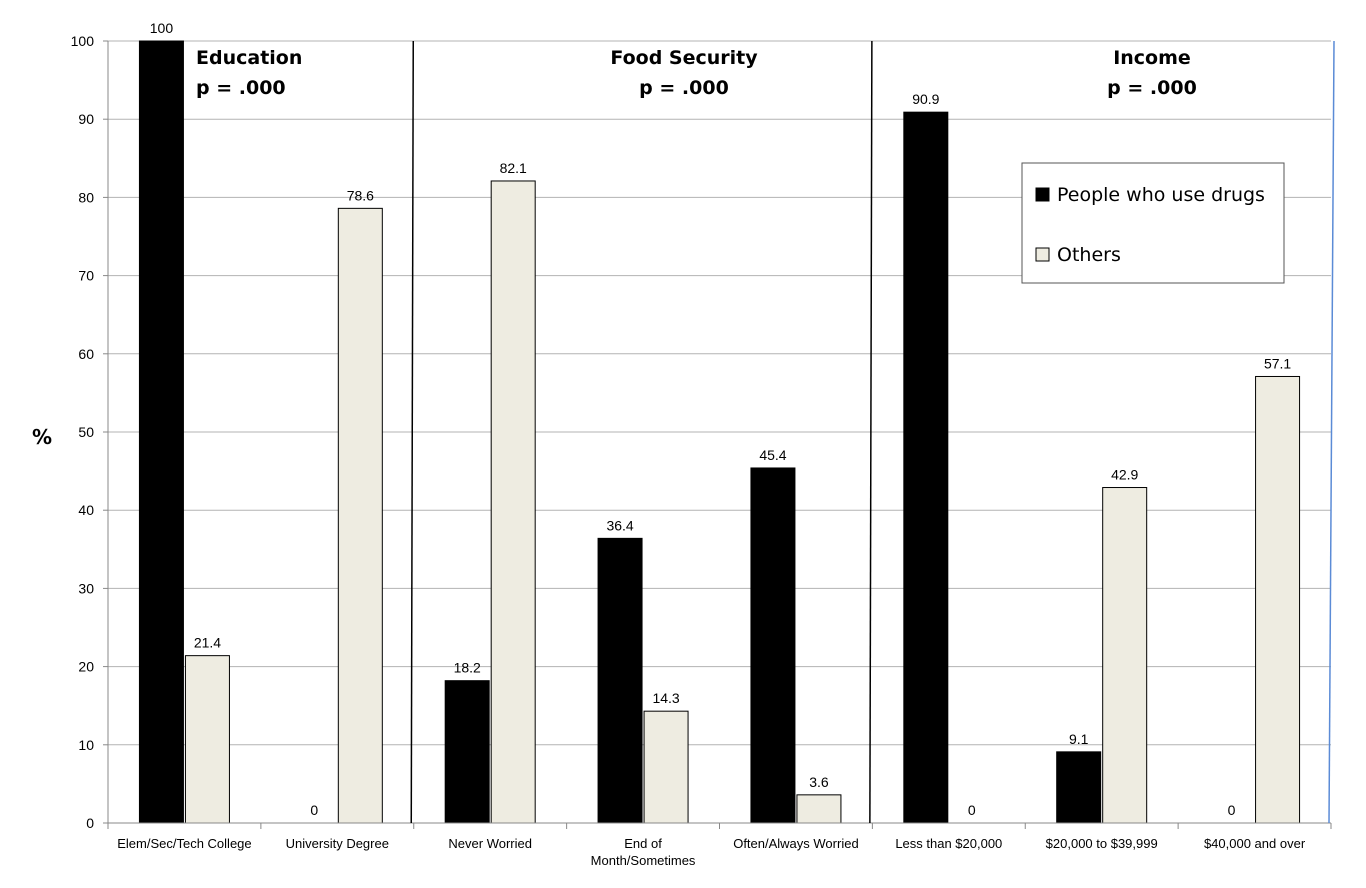  I want to click on y-tick-label: 40, so click(86, 510).